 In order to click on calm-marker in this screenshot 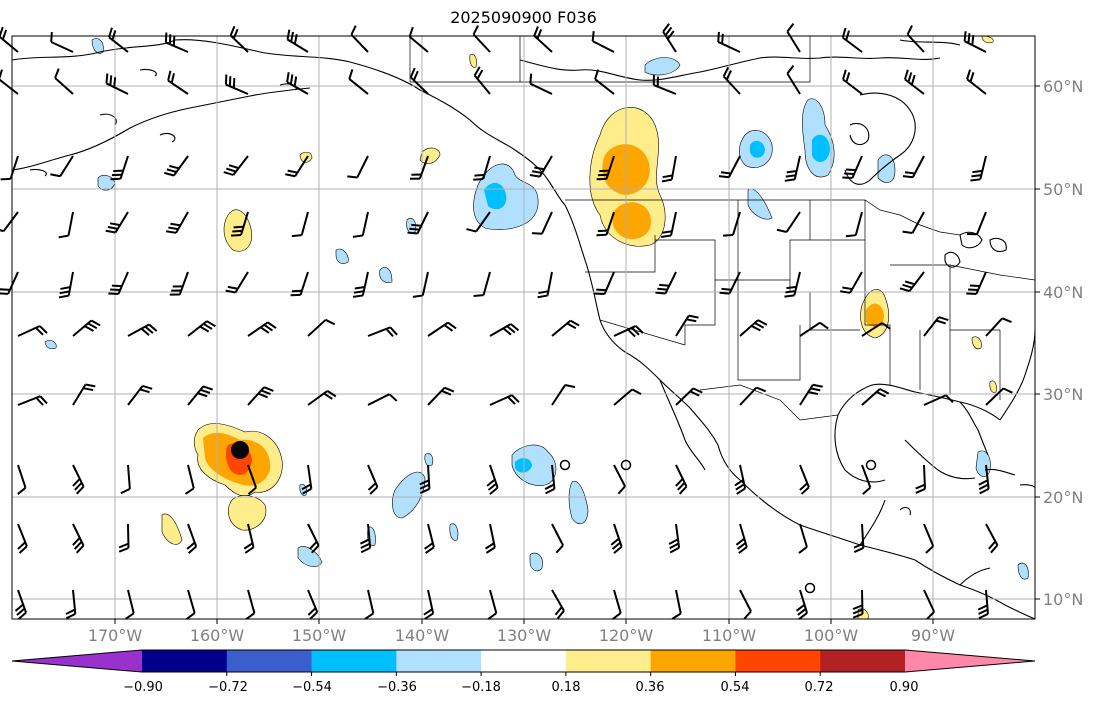, I will do `click(871, 465)`.